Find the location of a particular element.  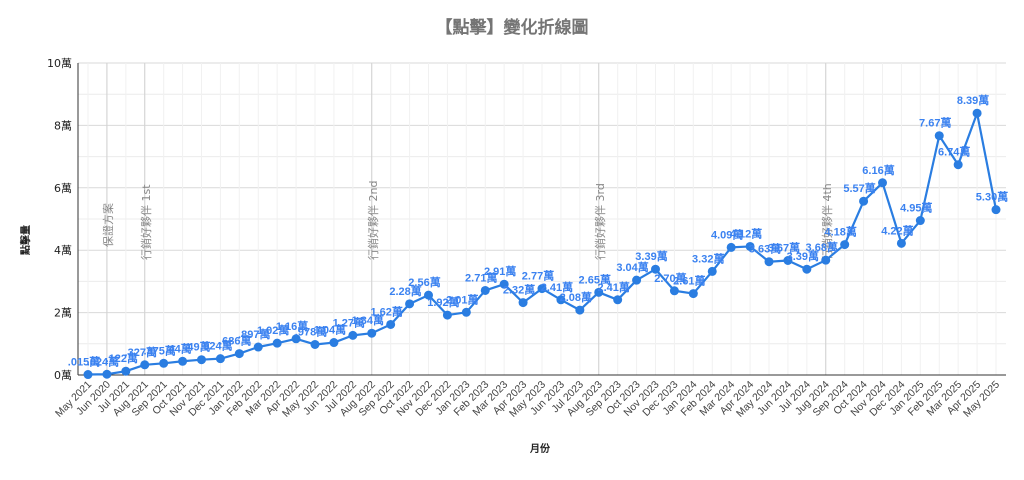

data-label: .024萬 is located at coordinates (103, 361).